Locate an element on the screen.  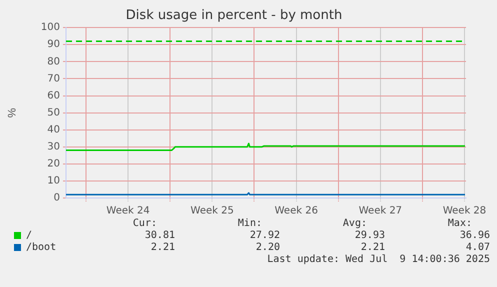
x-tick-label: Week 27 is located at coordinates (380, 211).